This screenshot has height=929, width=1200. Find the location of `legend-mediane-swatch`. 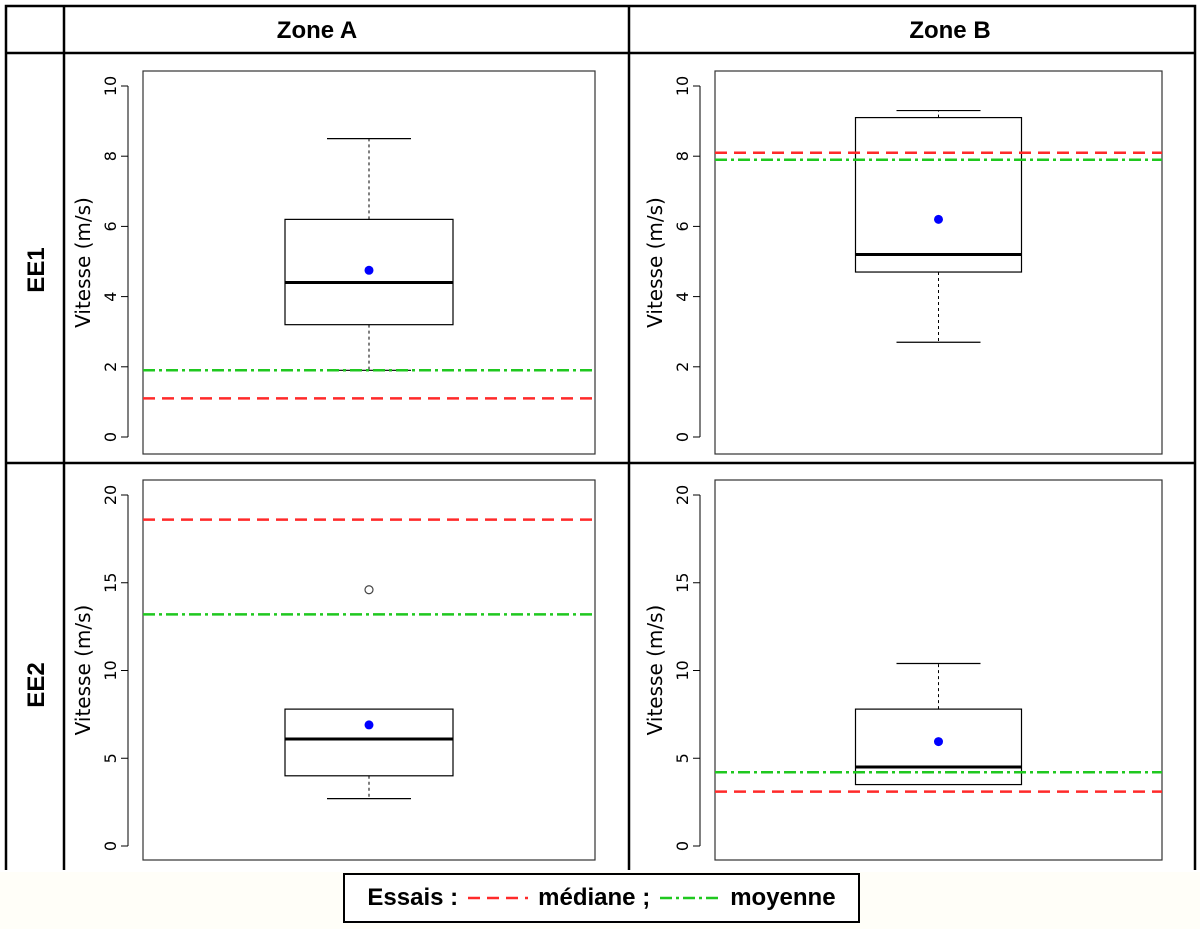

legend-mediane-swatch is located at coordinates (498, 898).